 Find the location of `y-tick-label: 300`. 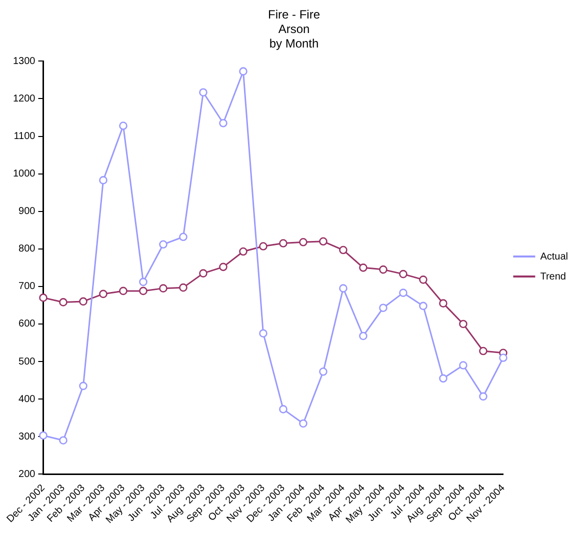

y-tick-label: 300 is located at coordinates (27, 436).